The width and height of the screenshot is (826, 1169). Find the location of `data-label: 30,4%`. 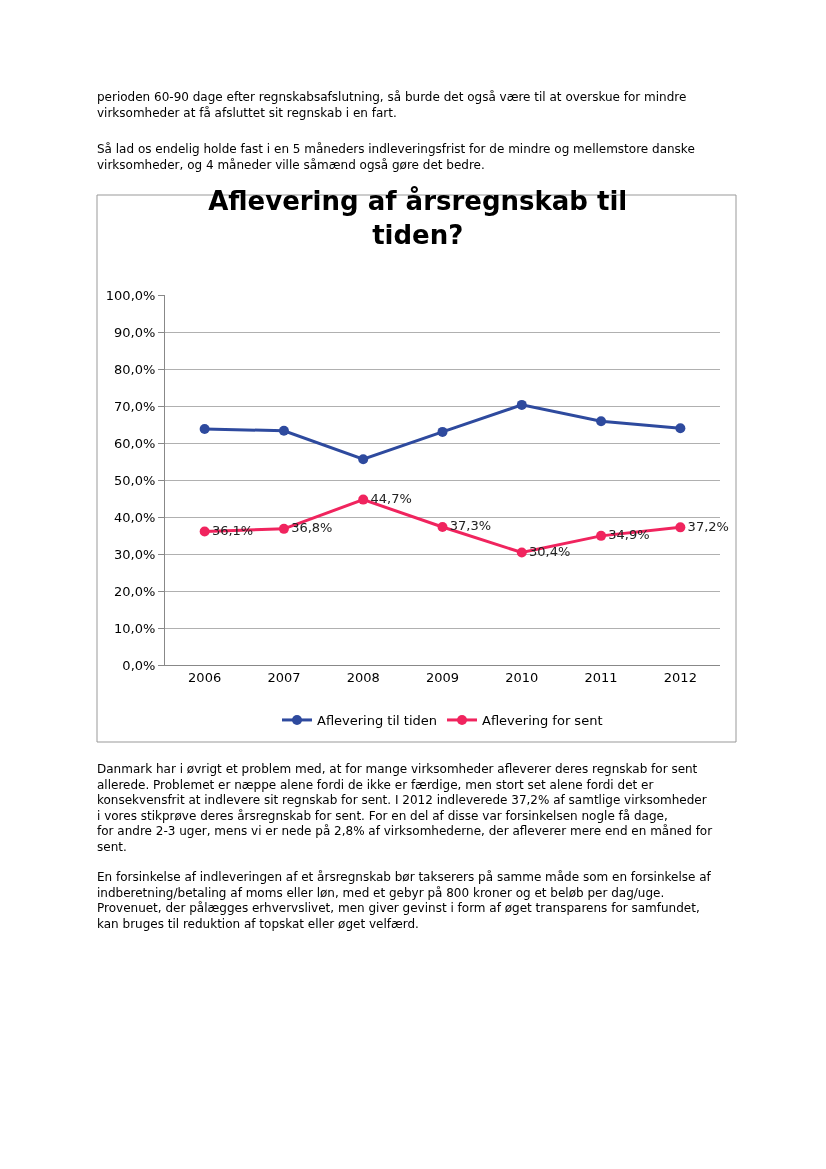

data-label: 30,4% is located at coordinates (550, 551).